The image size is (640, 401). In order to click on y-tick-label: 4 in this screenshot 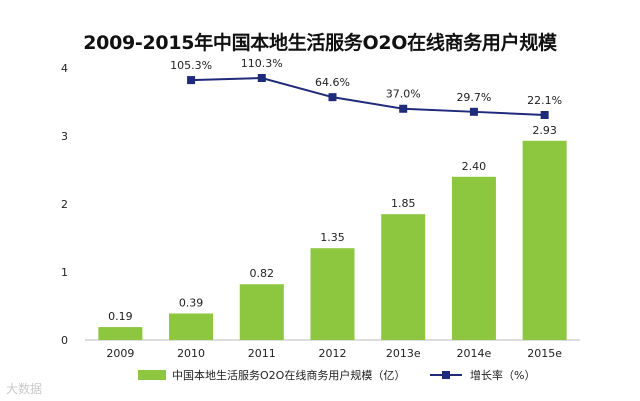, I will do `click(64, 68)`.